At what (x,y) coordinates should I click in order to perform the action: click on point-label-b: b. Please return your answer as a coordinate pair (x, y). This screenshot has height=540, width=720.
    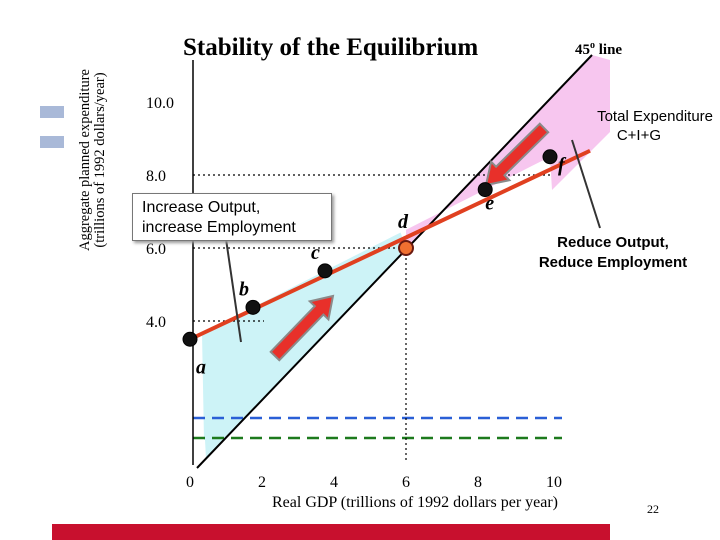
    Looking at the image, I should click on (244, 289).